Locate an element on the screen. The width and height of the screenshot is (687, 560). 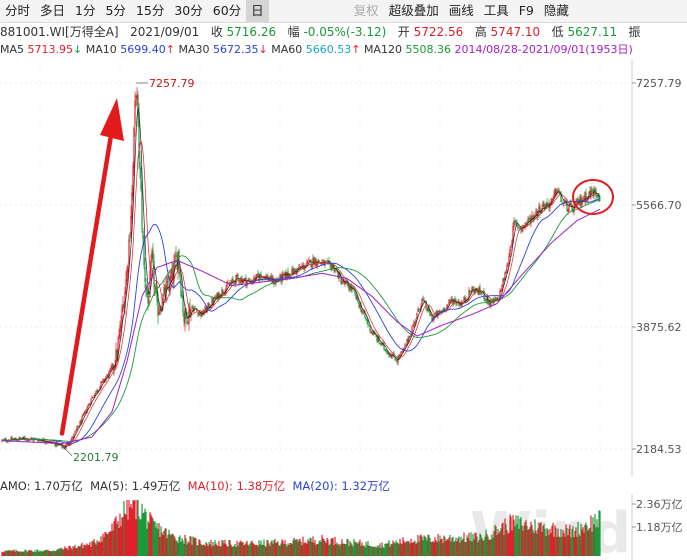
toolbar-item-2: 1分 is located at coordinates (85, 10).